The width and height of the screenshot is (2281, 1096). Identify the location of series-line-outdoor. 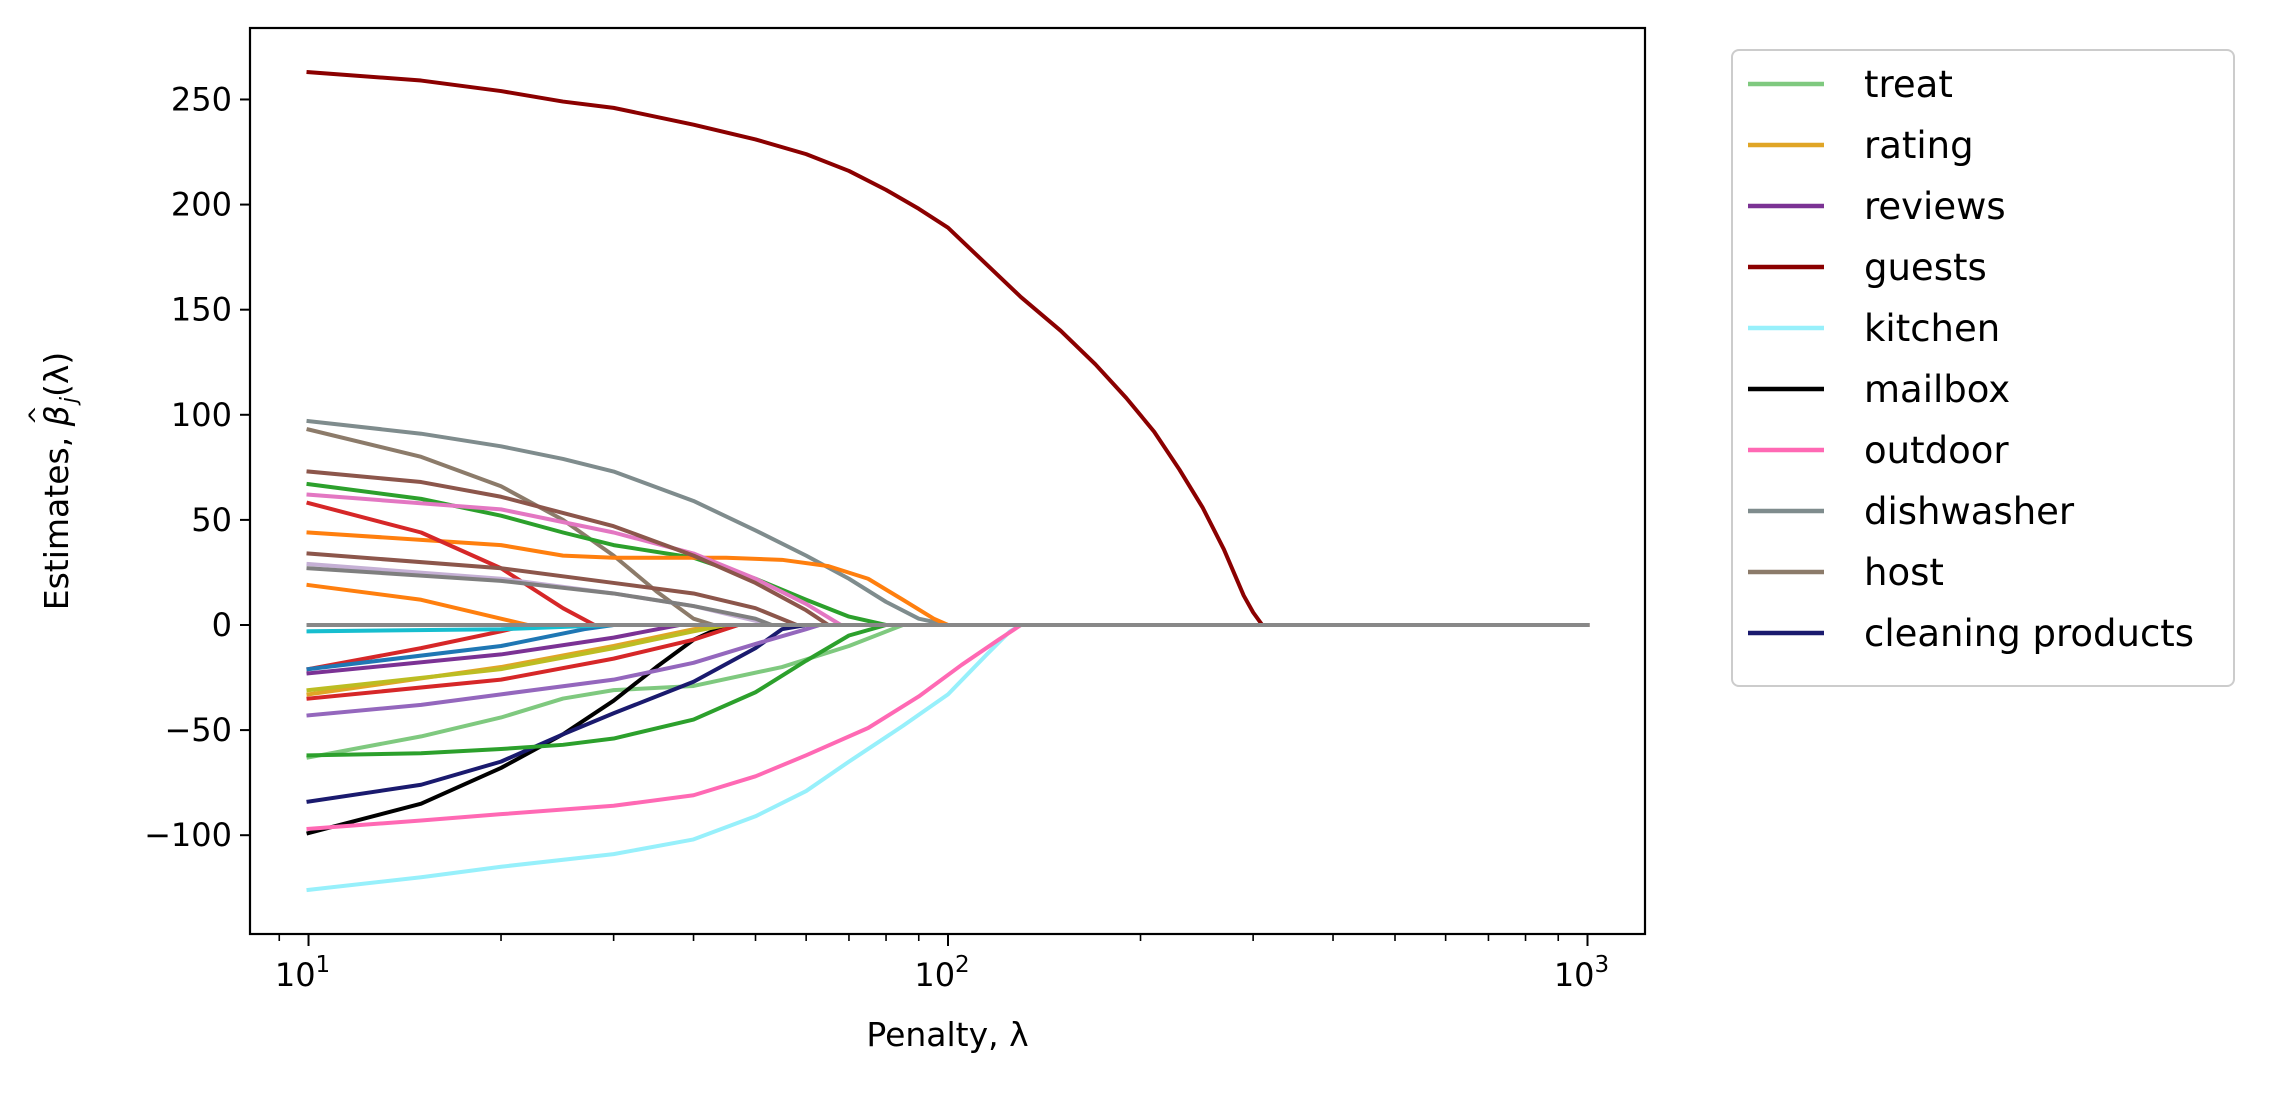
(948, 727).